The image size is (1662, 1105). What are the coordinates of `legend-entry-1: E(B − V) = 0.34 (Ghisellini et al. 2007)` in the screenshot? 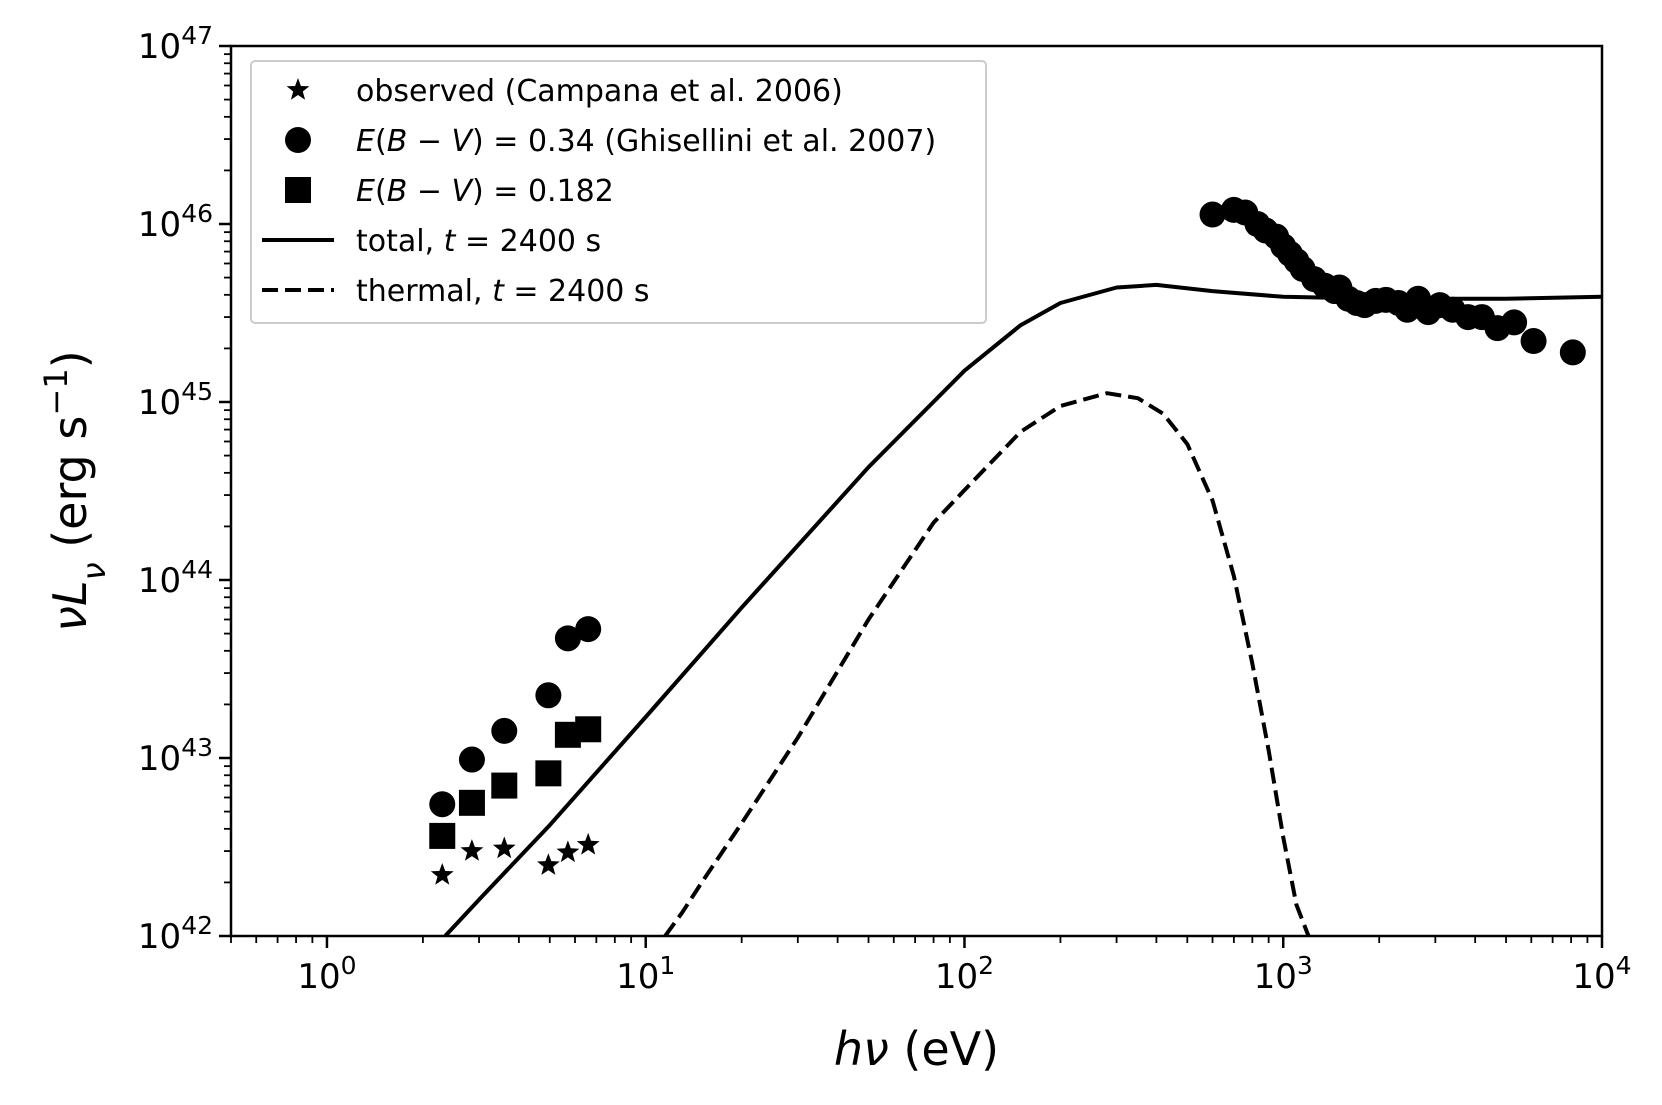 It's located at (610, 141).